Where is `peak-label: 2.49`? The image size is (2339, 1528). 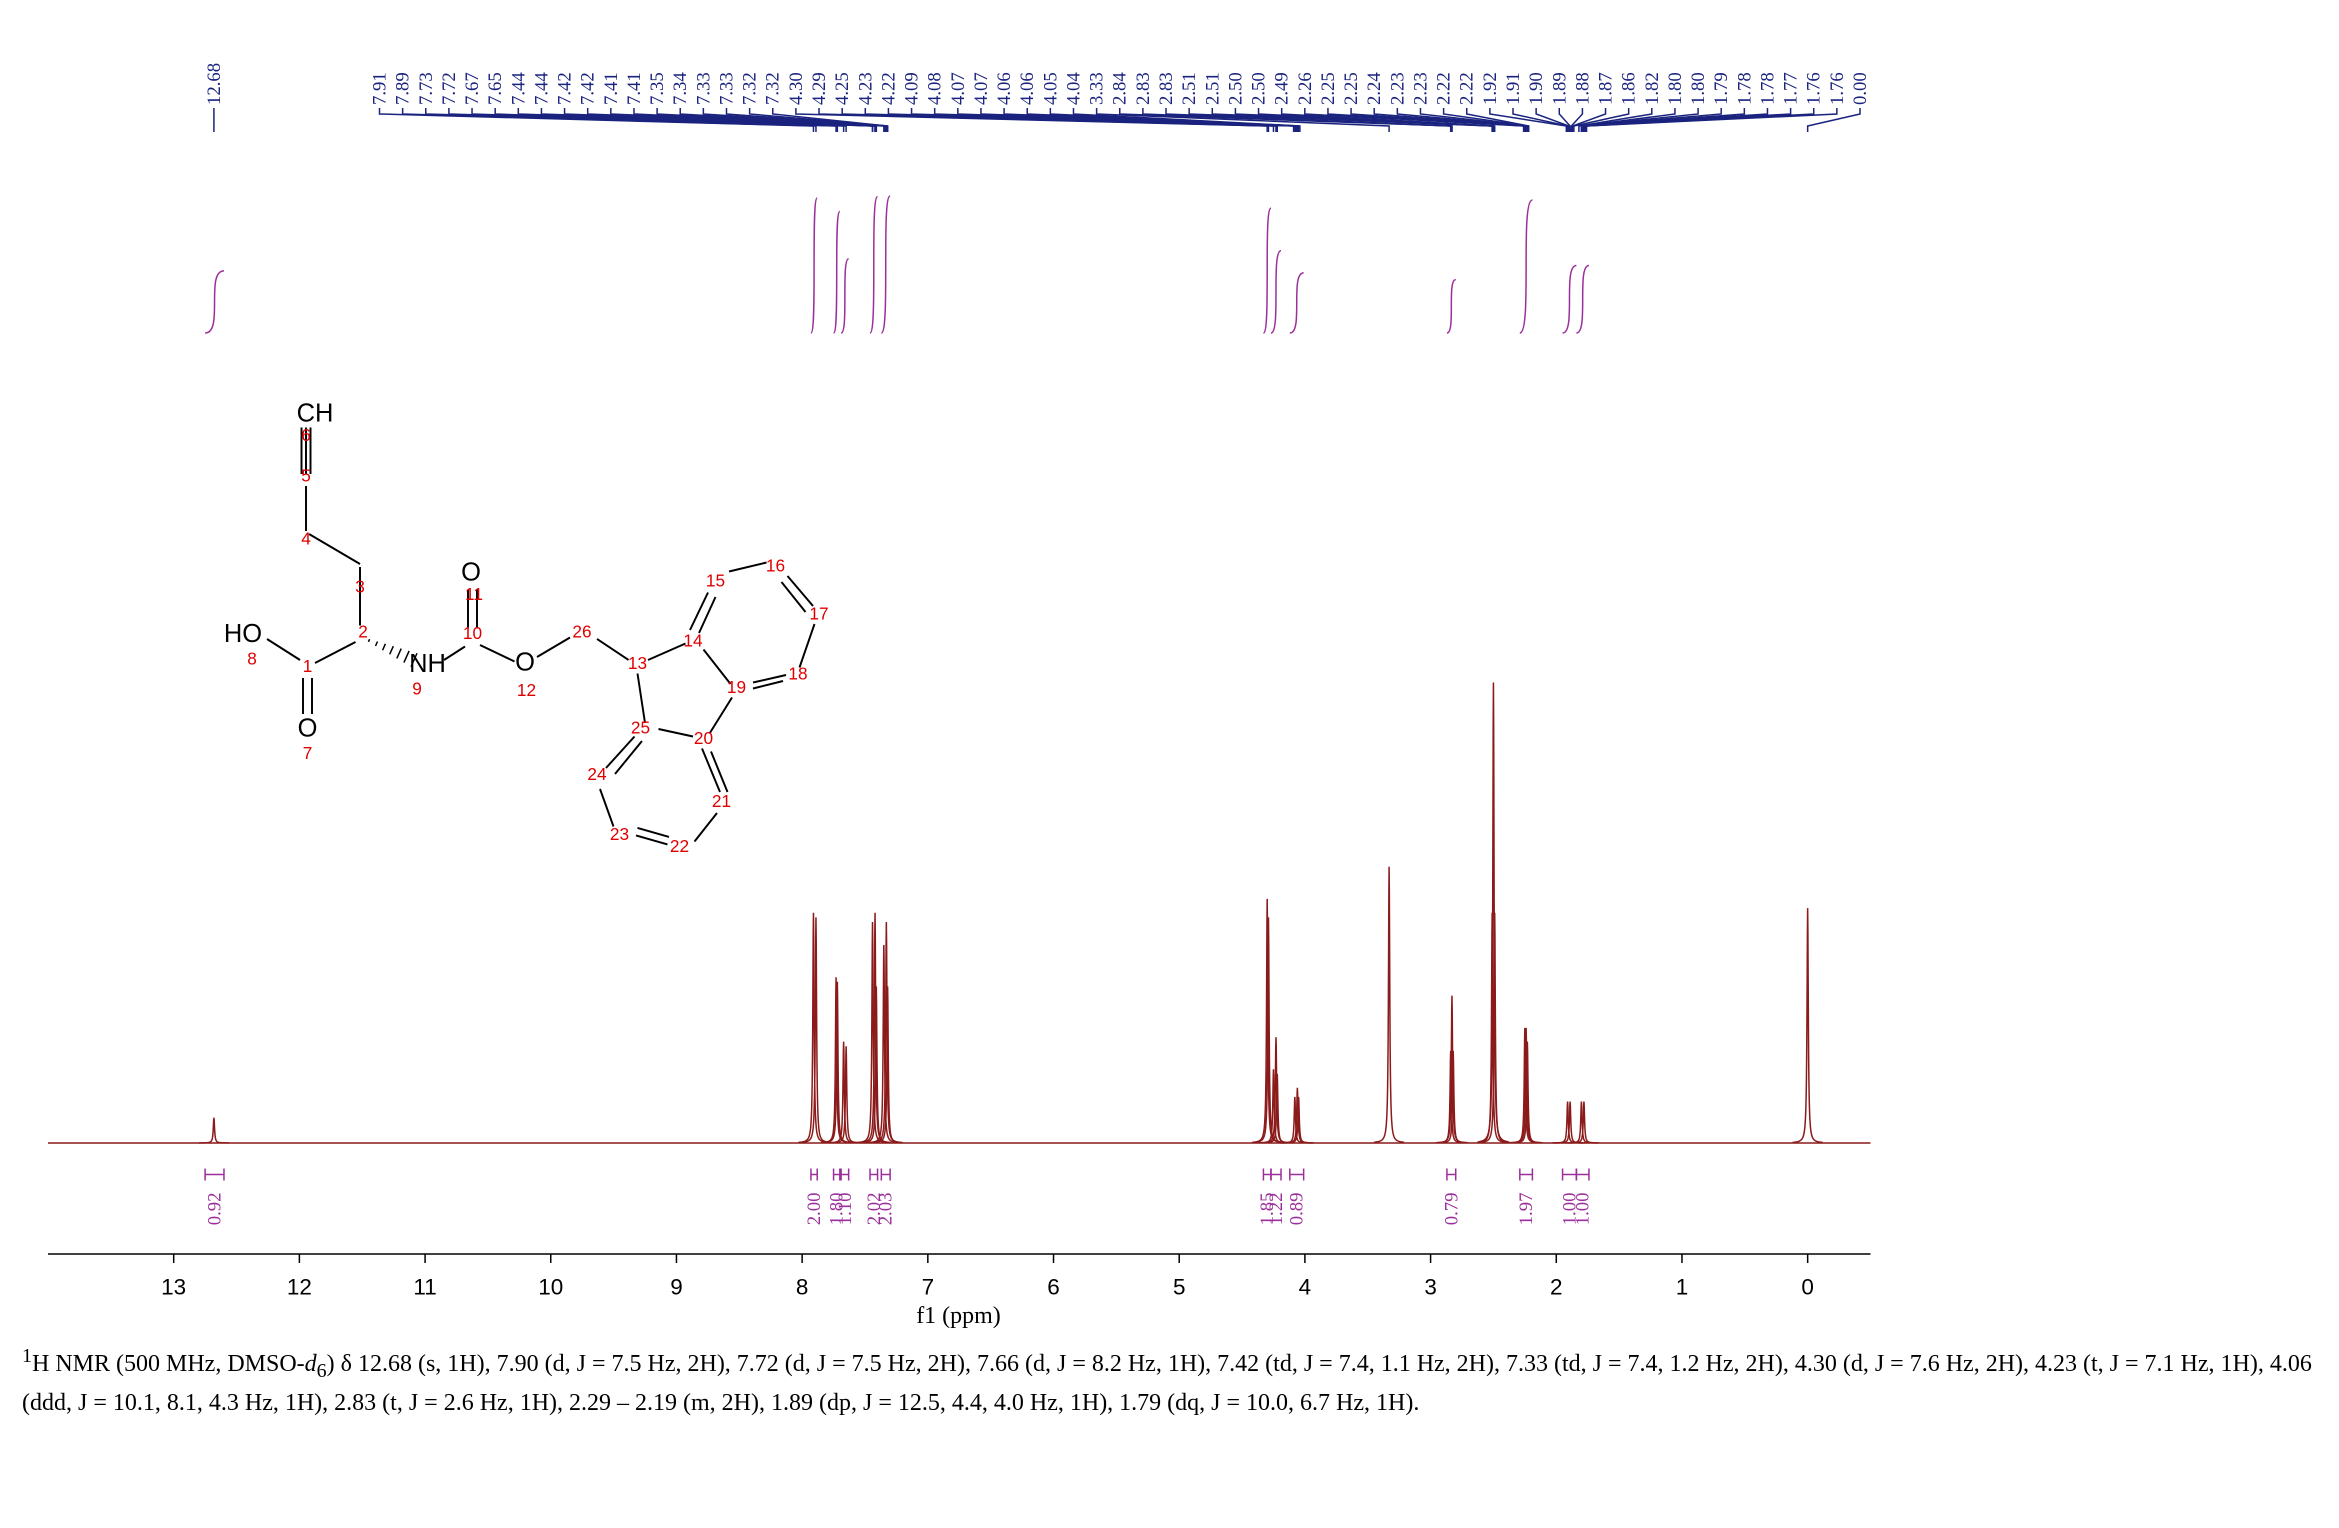
peak-label: 2.49 is located at coordinates (1282, 88).